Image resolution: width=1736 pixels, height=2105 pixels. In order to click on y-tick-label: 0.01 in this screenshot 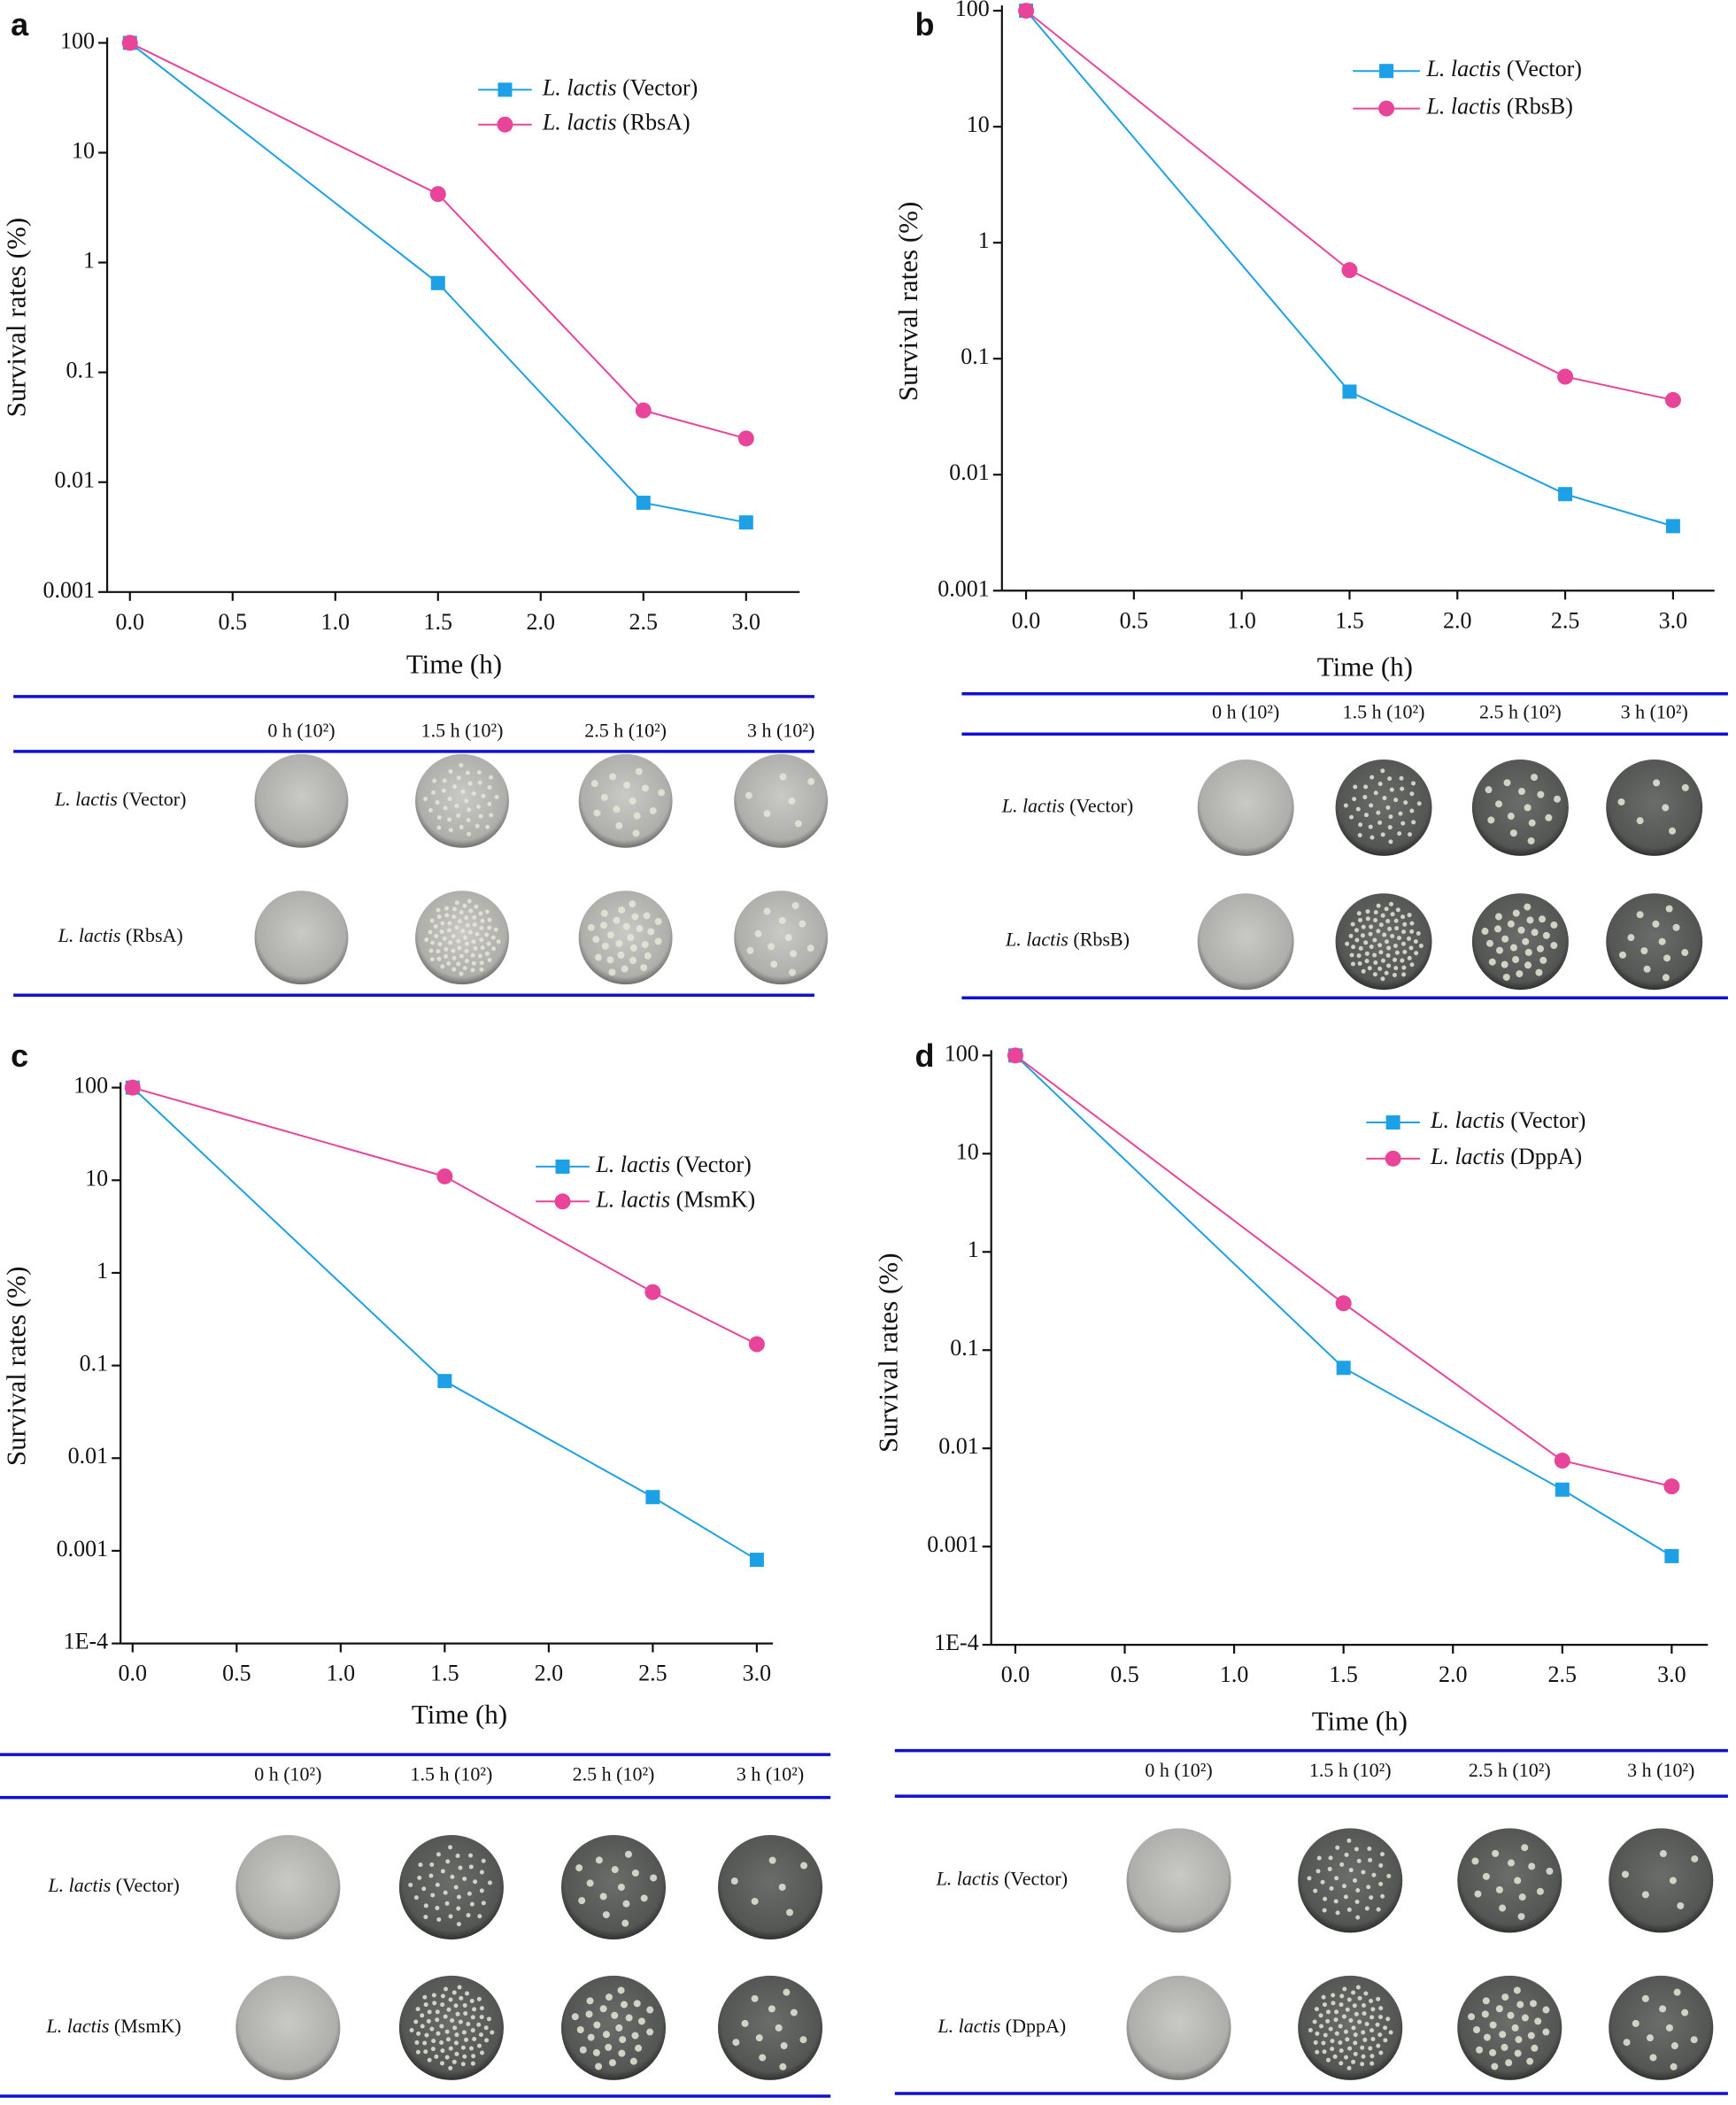, I will do `click(959, 1446)`.